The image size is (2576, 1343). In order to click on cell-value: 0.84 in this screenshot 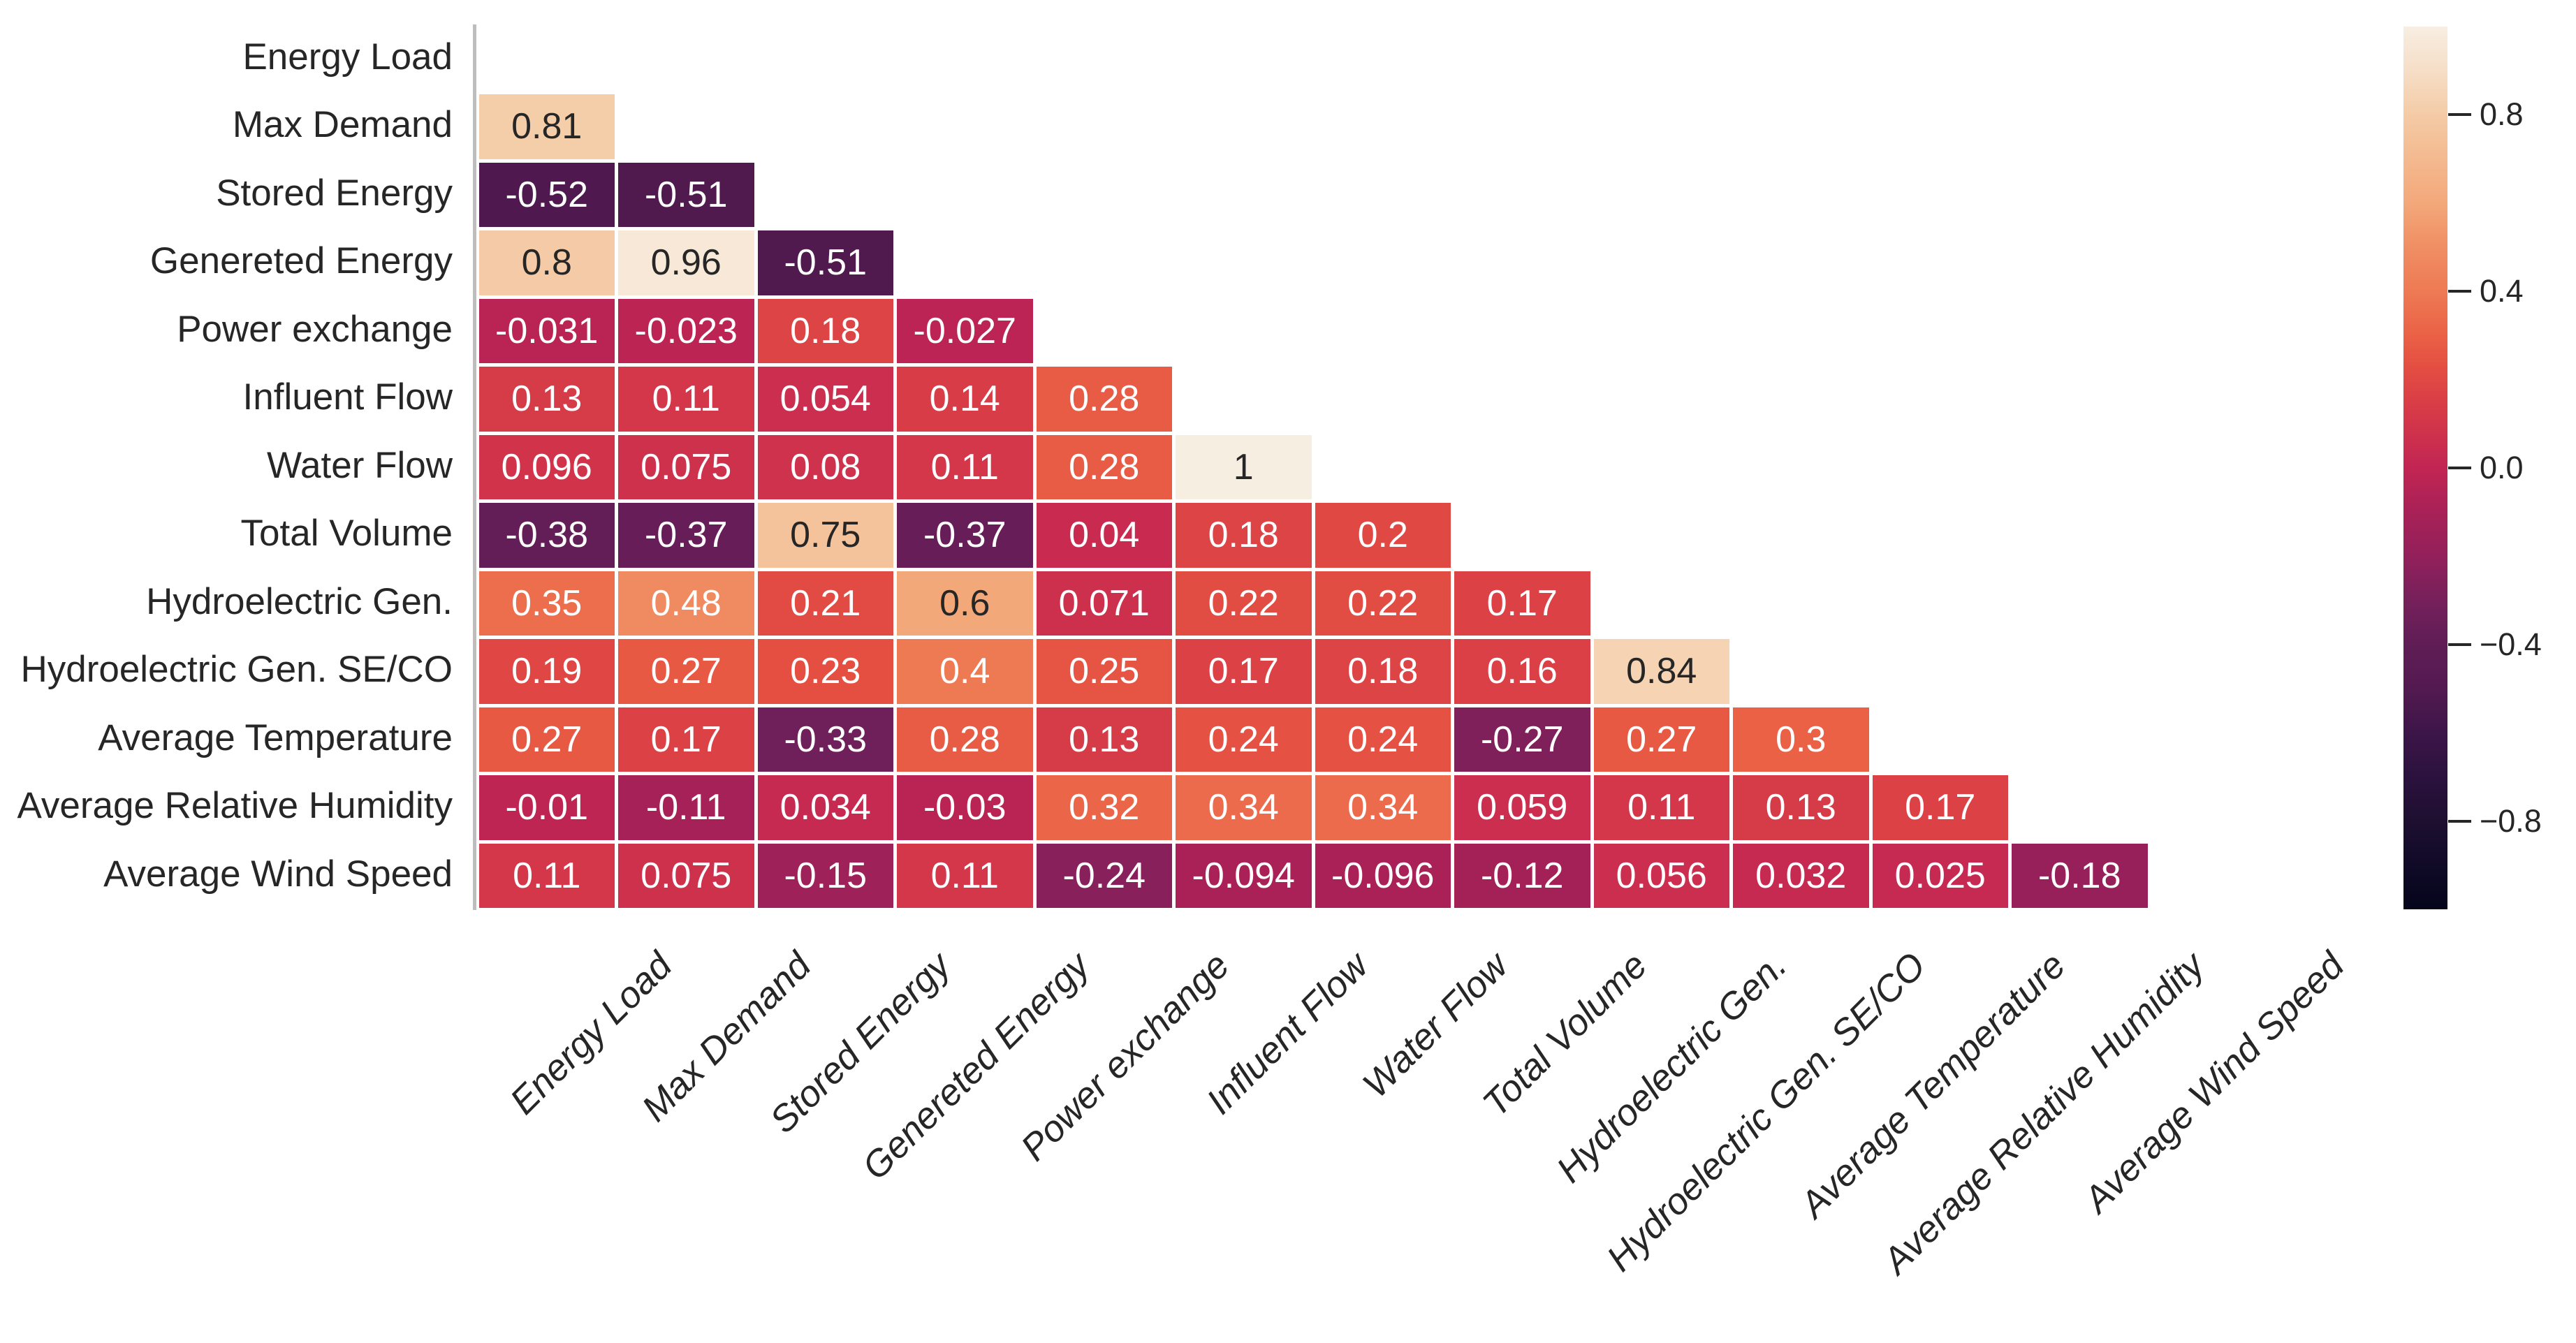, I will do `click(1661, 672)`.